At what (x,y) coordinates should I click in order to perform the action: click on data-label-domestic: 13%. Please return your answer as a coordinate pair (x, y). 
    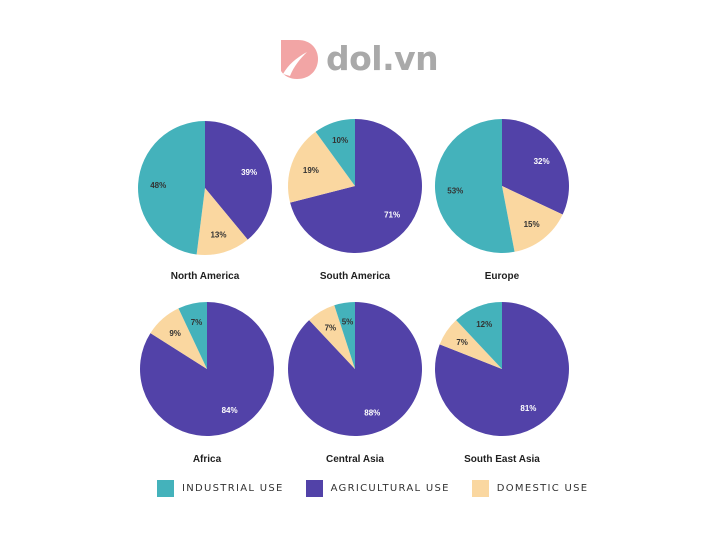
    Looking at the image, I should click on (218, 234).